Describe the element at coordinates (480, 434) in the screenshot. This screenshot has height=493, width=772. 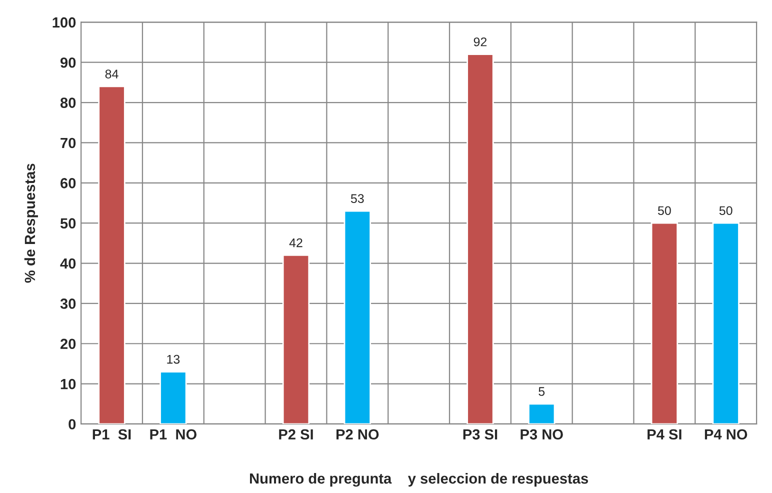
I see `x-tick-label: P3 SI` at that location.